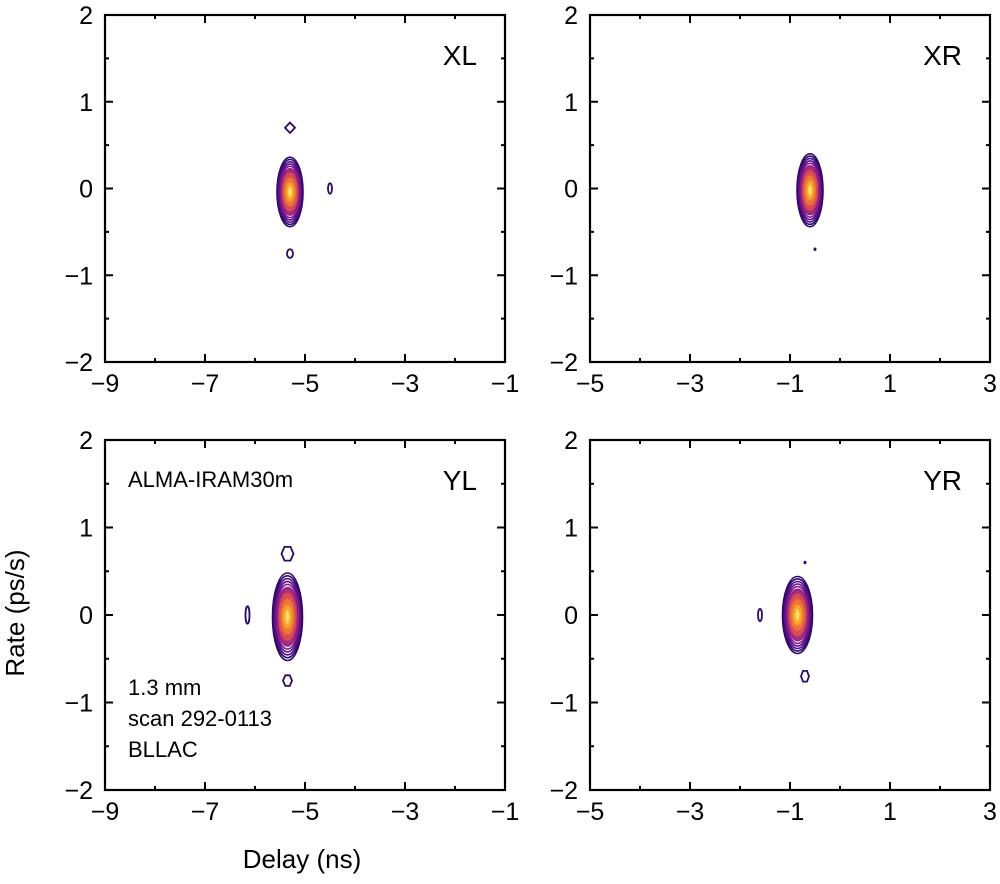  I want to click on band-label: 1.3 mm, so click(164, 687).